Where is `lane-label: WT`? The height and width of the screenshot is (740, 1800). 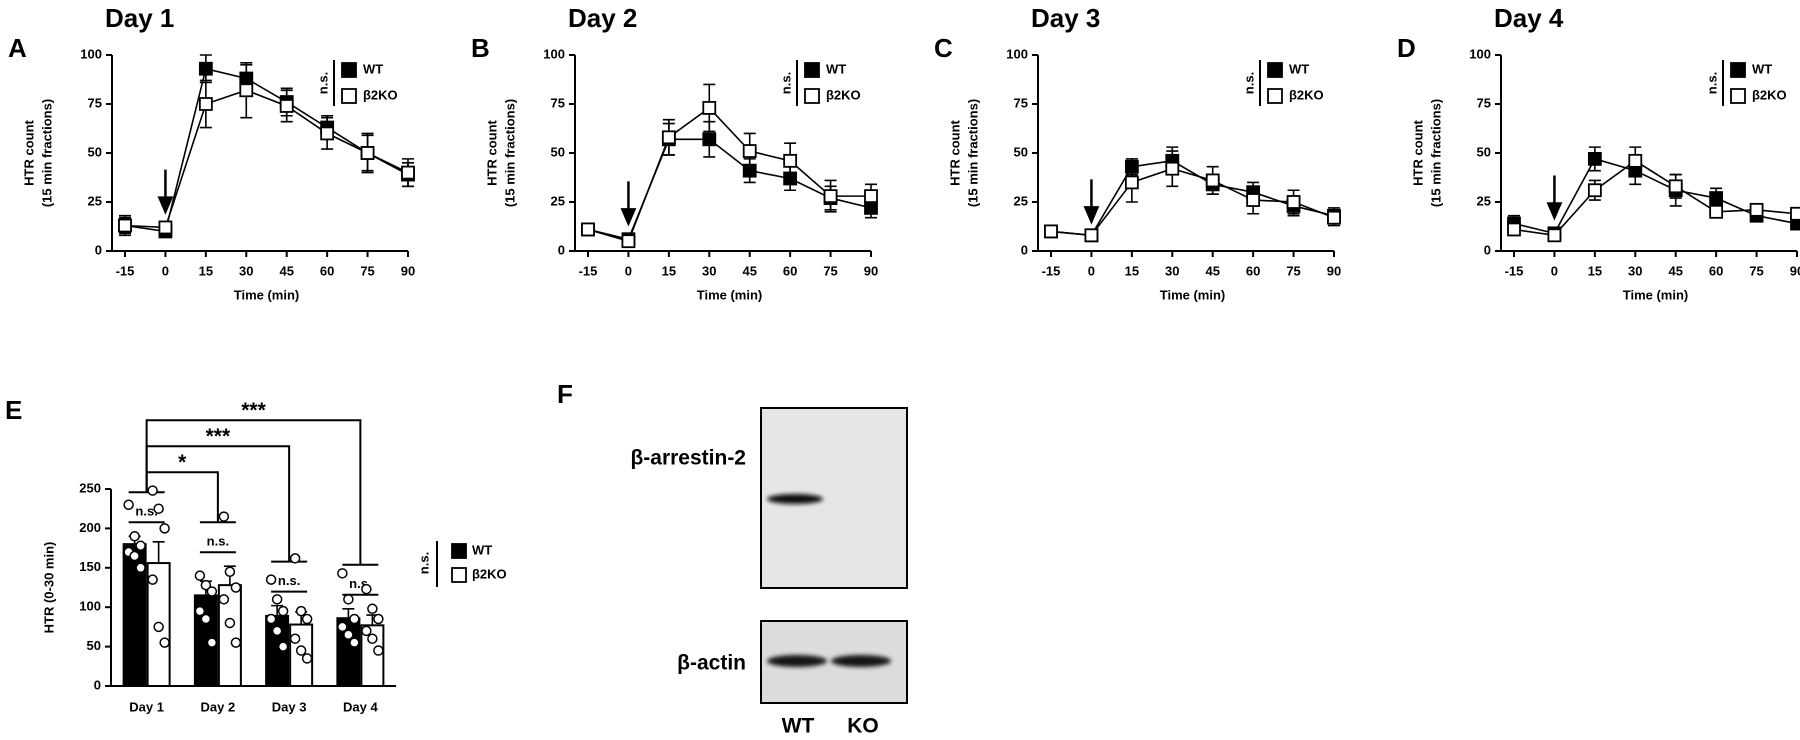
lane-label: WT is located at coordinates (798, 726).